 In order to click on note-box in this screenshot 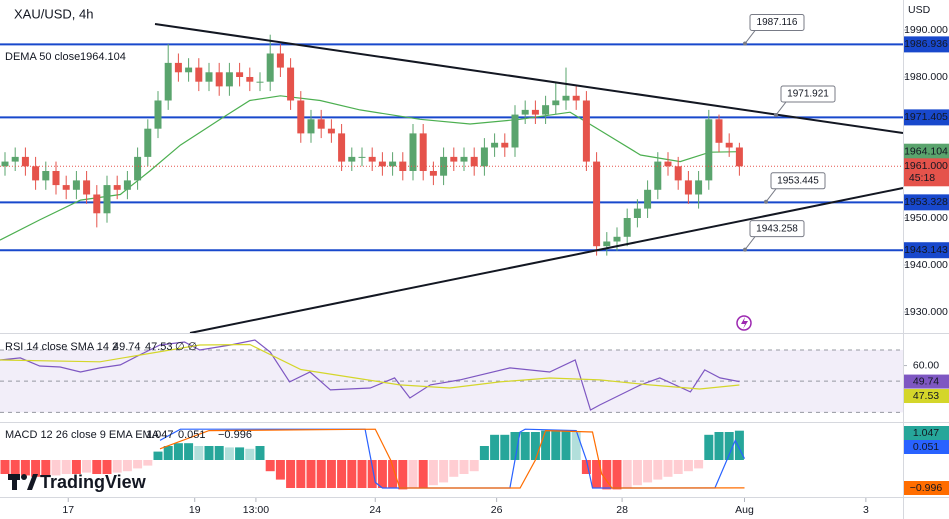, I will do `click(798, 181)`.